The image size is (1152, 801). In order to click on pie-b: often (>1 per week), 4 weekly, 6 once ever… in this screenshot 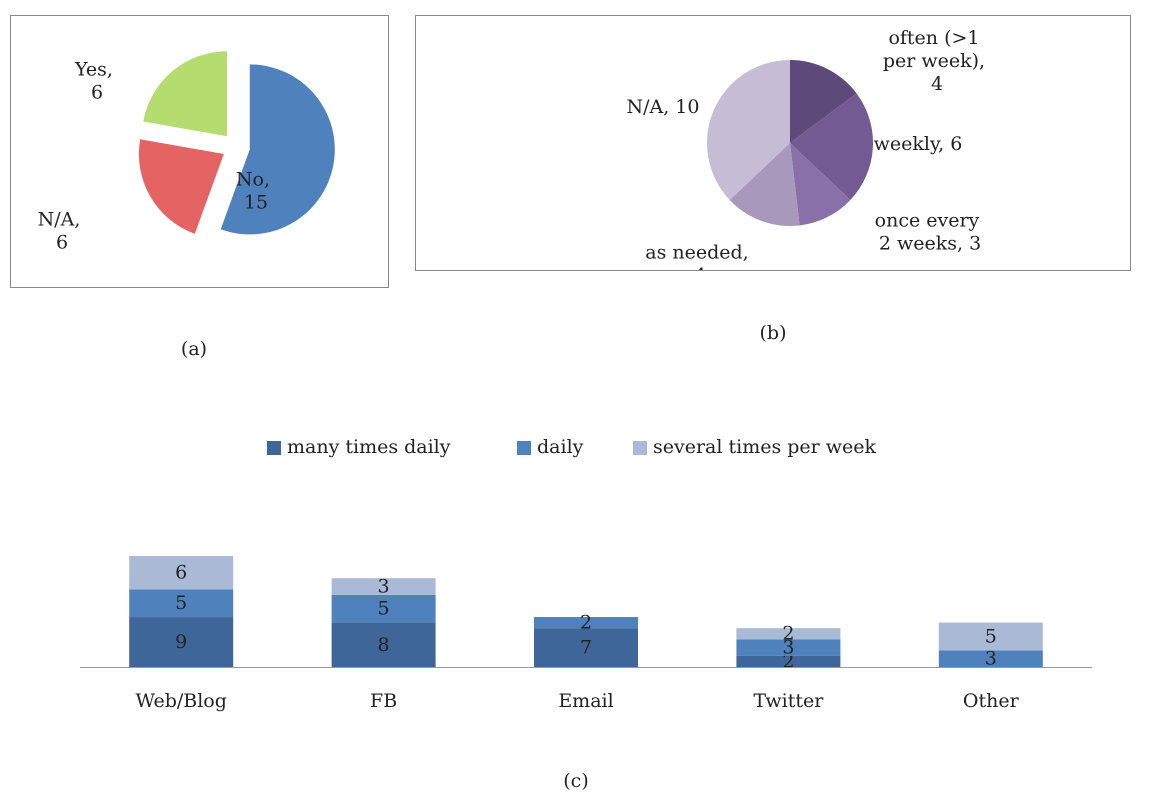, I will do `click(808, 157)`.